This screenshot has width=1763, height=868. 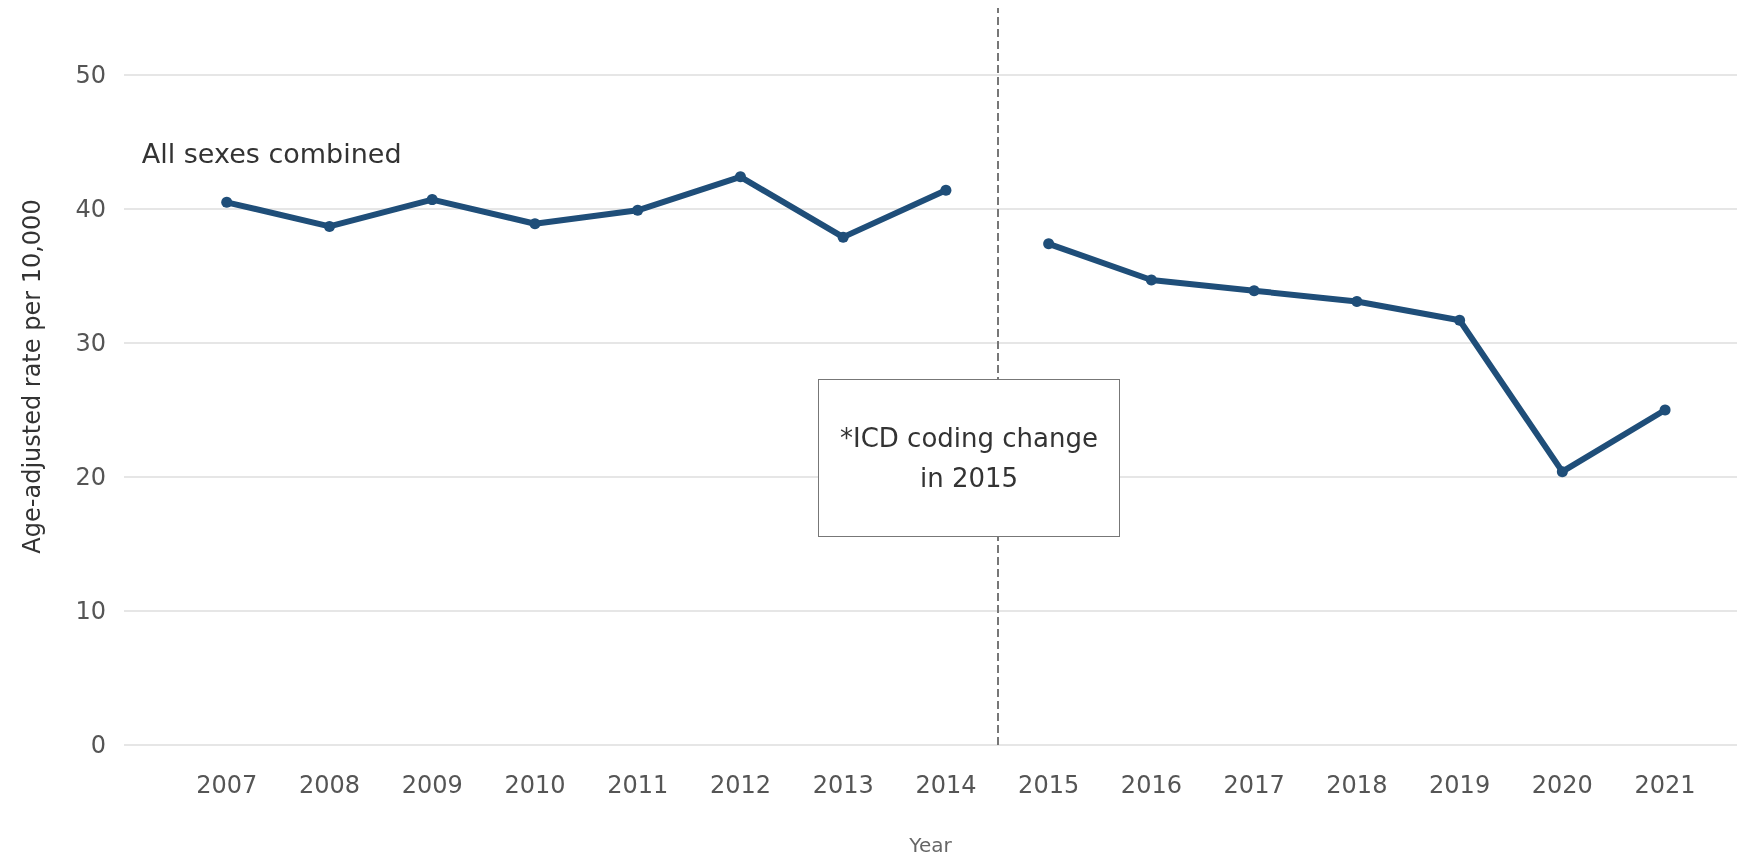 I want to click on x-tick-label: 2010, so click(x=535, y=785).